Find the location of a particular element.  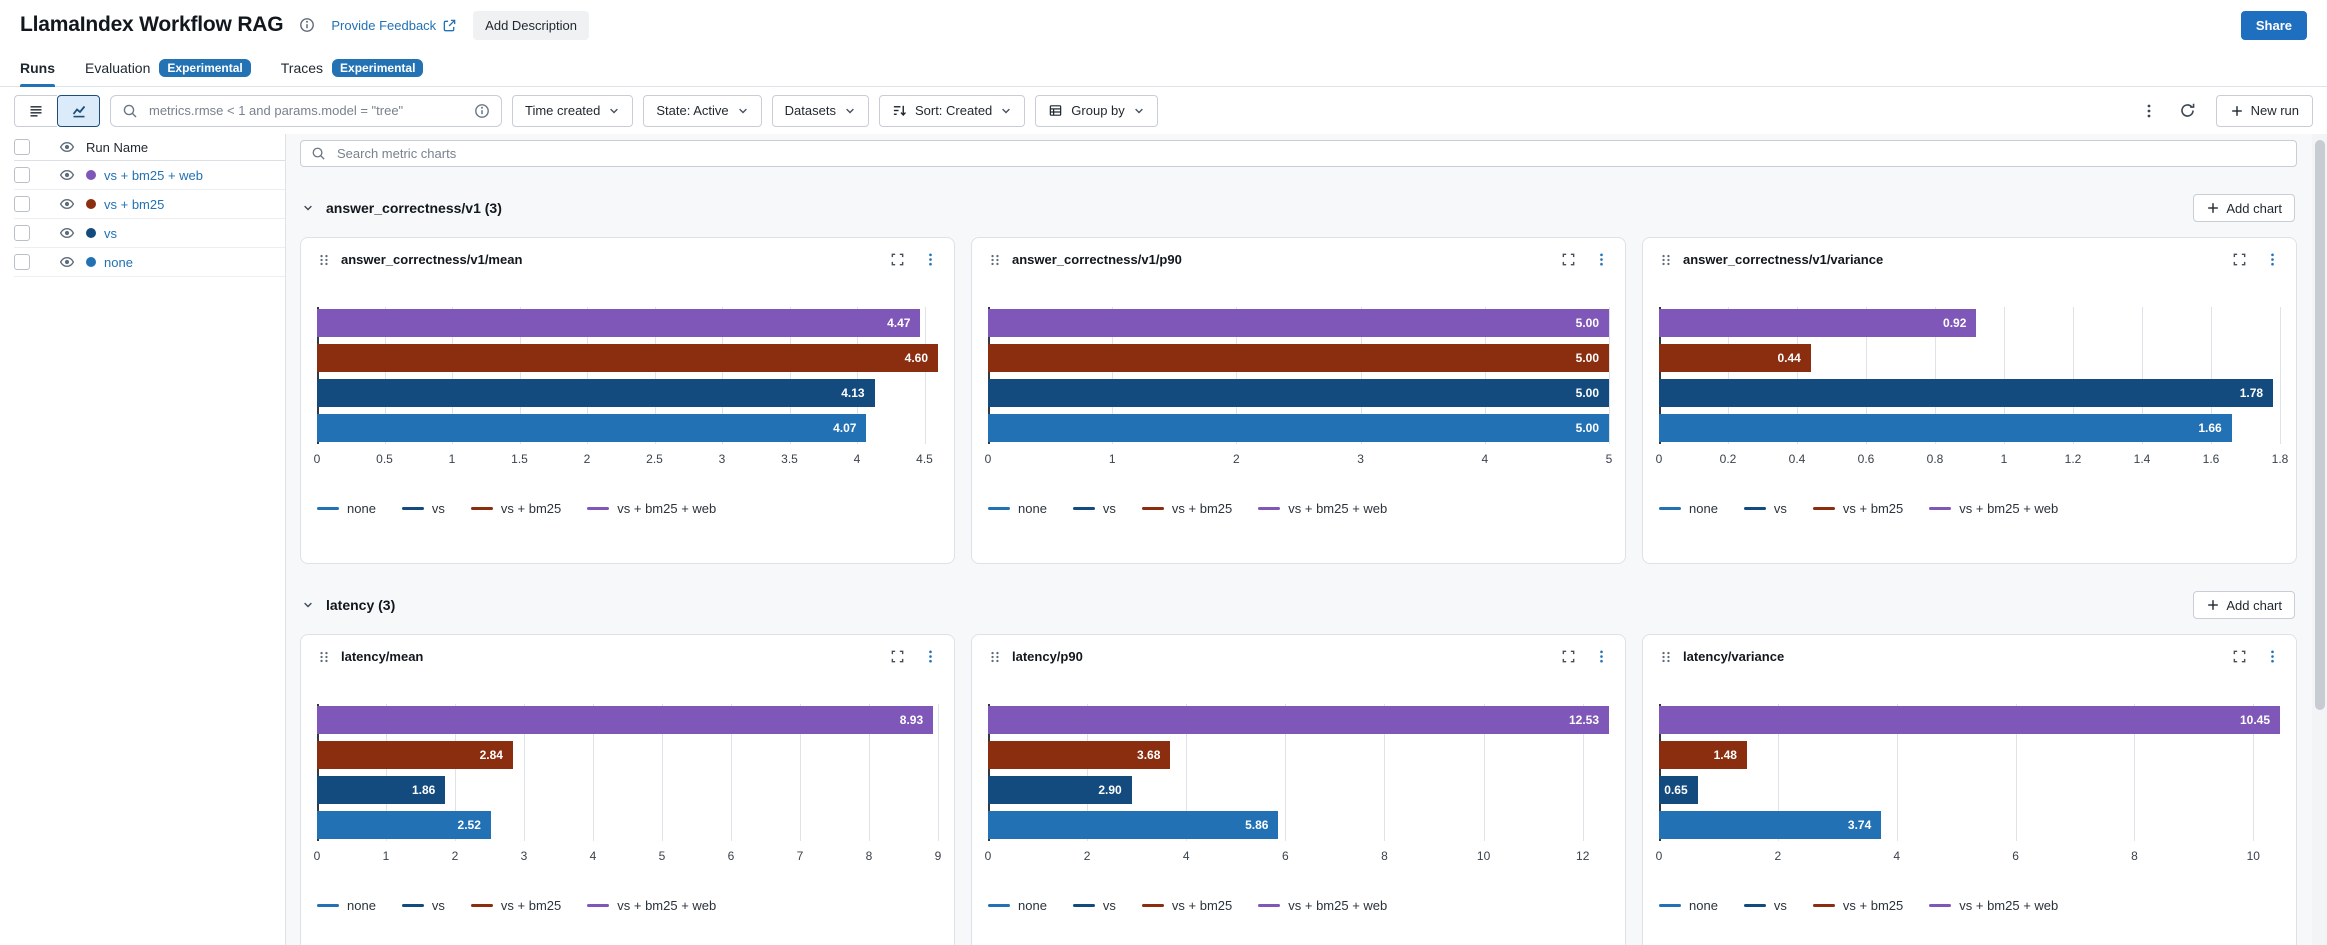

bar-vs-bm25: 3.68 is located at coordinates (1079, 755).